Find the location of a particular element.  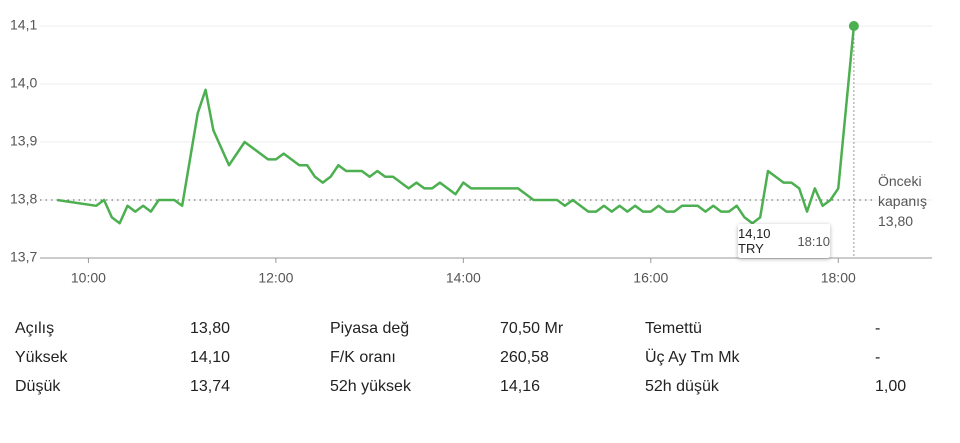

stat-label: Yüksek is located at coordinates (41, 357).